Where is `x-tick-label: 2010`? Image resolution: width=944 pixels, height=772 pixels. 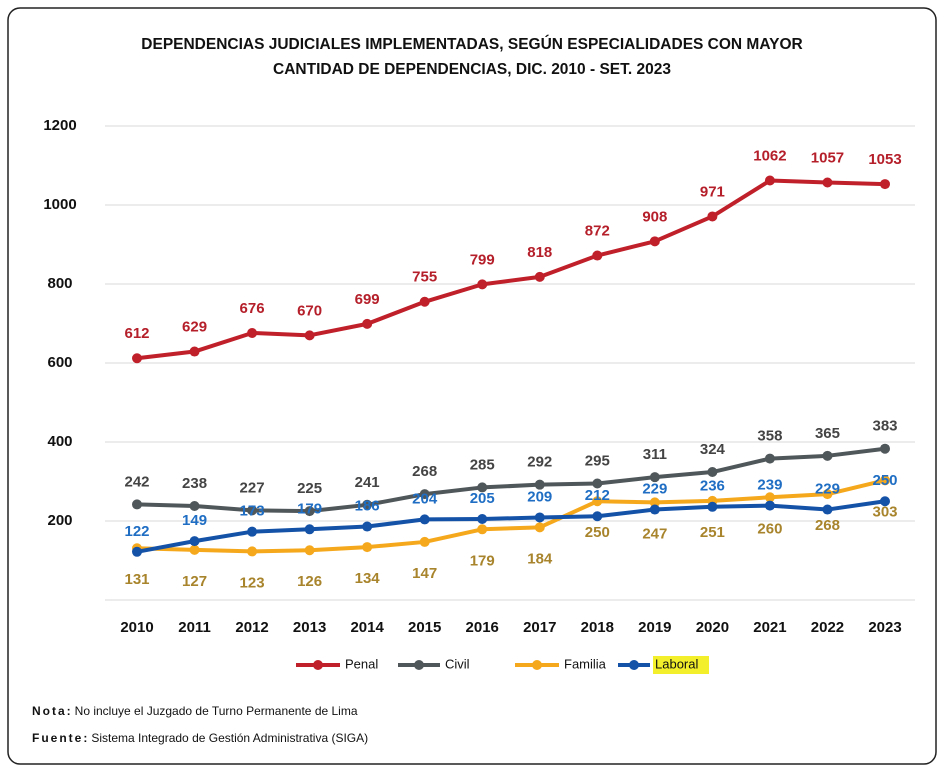
x-tick-label: 2010 is located at coordinates (136, 627).